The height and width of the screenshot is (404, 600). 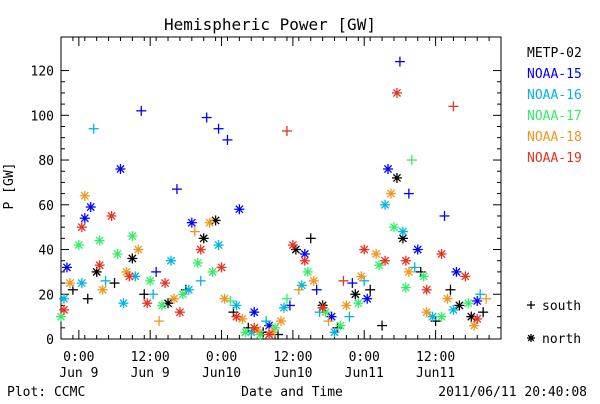 I want to click on legend-item-noaa-16: NOAA-16, so click(x=554, y=95).